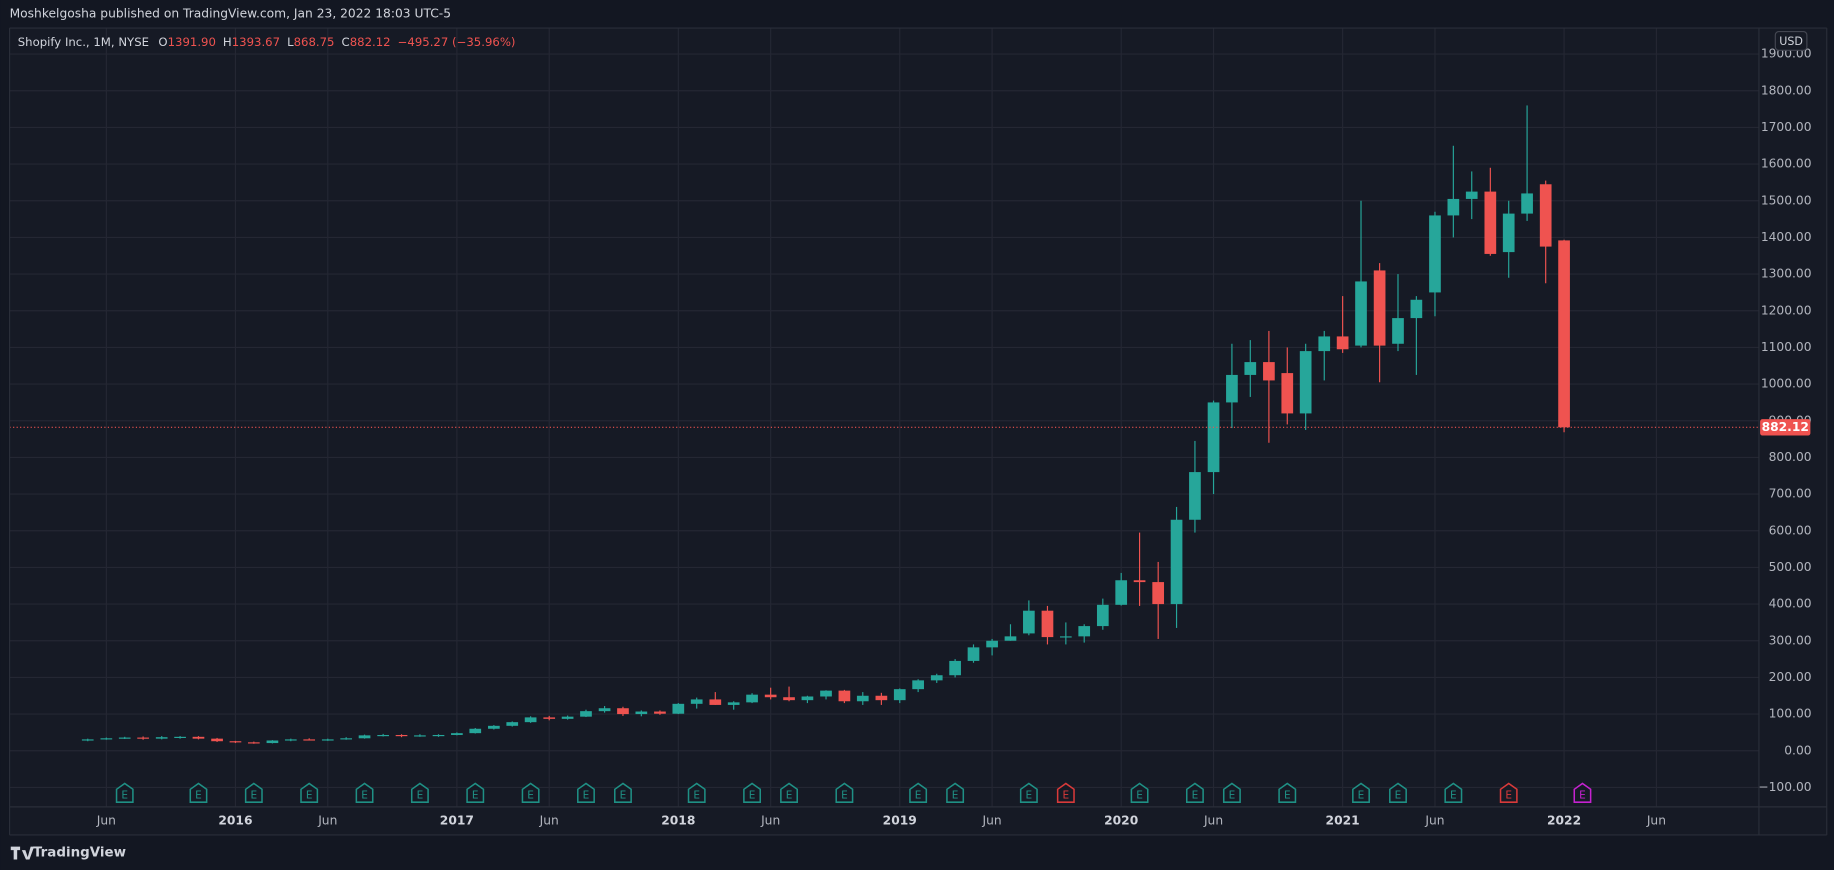  What do you see at coordinates (678, 820) in the screenshot?
I see `x-tick-label: 2018` at bounding box center [678, 820].